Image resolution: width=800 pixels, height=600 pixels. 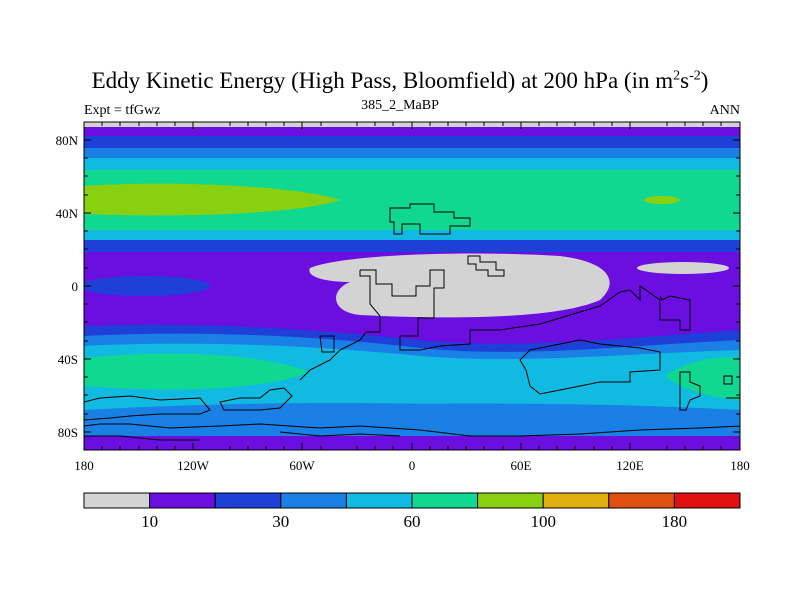 I want to click on colorbar-label: 180, so click(x=674, y=521).